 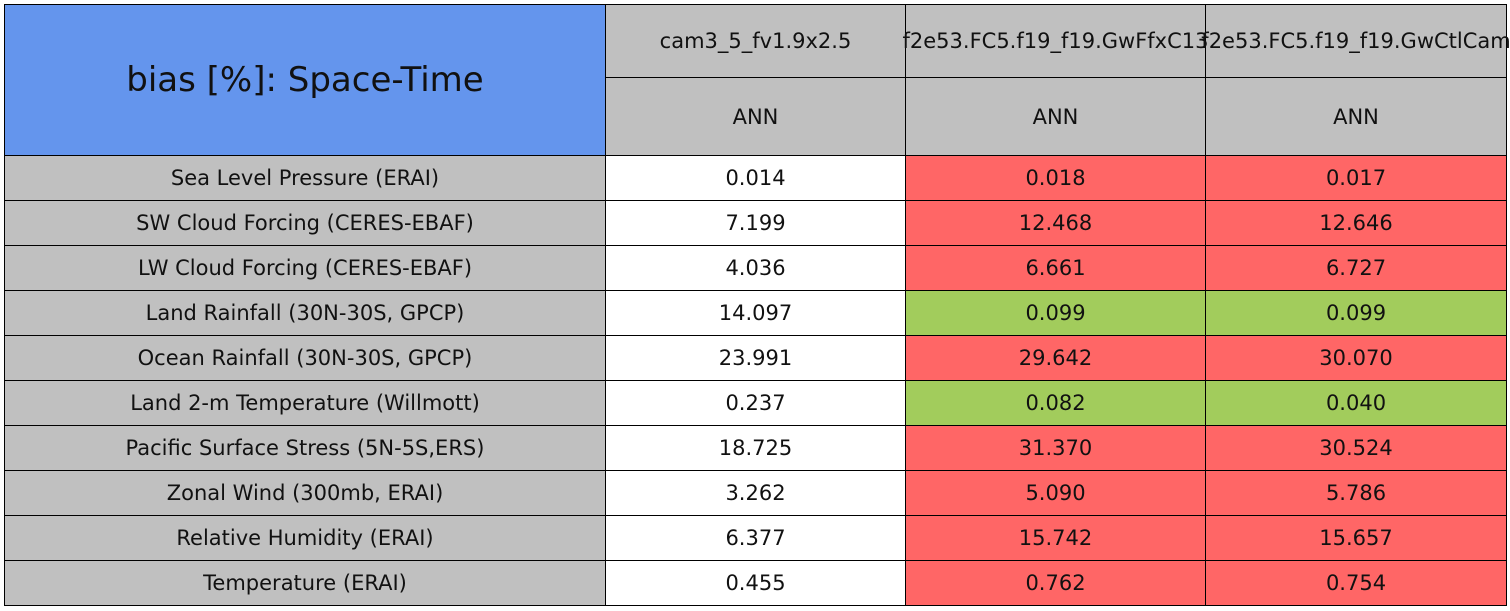 What do you see at coordinates (755, 493) in the screenshot?
I see `value-cell: 3.262` at bounding box center [755, 493].